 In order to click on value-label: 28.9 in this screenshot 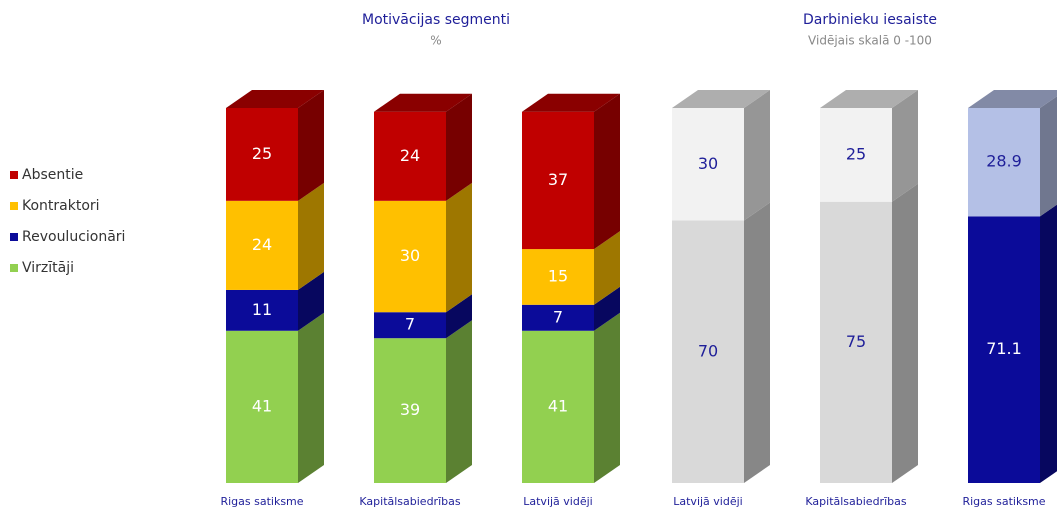, I will do `click(1004, 161)`.